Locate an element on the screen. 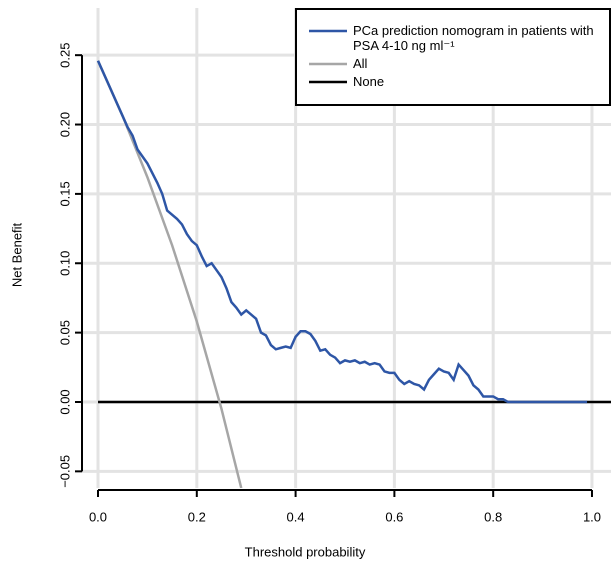 The height and width of the screenshot is (565, 611). y-axis-title: Net Benefit is located at coordinates (16, 254).